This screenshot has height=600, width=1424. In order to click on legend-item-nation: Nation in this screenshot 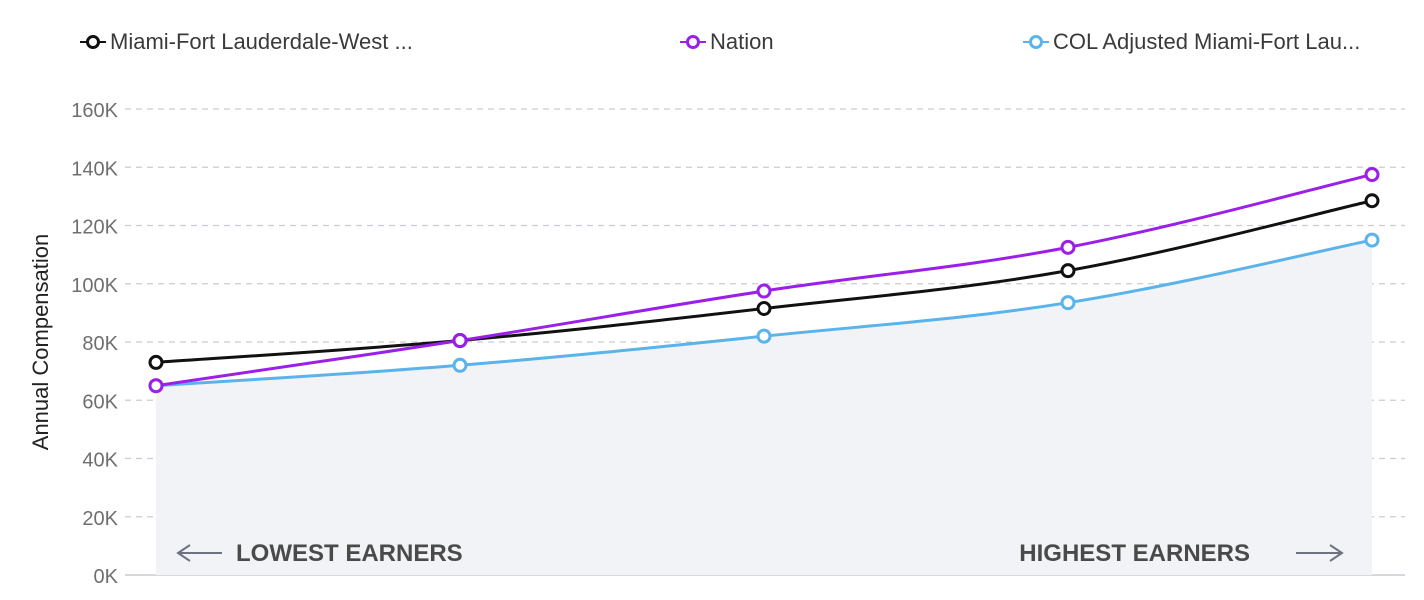, I will do `click(727, 42)`.